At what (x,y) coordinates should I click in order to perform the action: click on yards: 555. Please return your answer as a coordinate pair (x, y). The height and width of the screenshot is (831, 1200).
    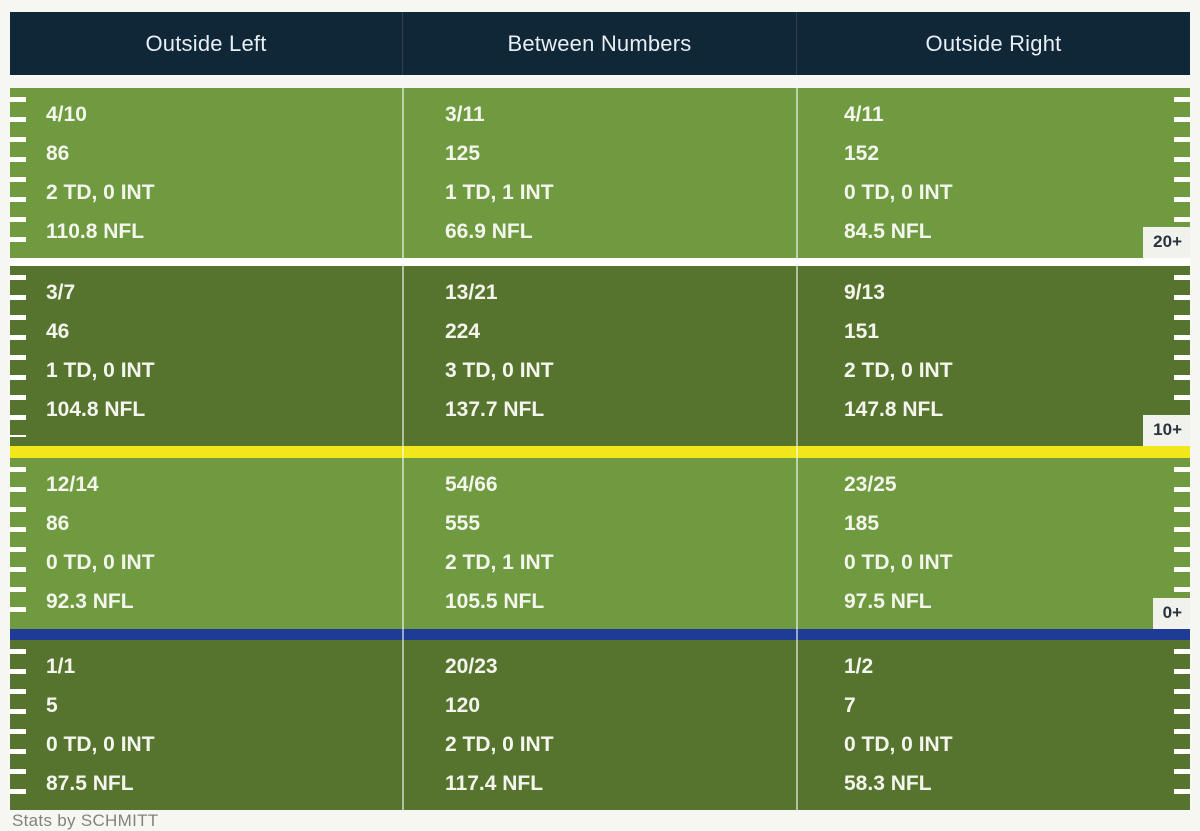
    Looking at the image, I should click on (463, 523).